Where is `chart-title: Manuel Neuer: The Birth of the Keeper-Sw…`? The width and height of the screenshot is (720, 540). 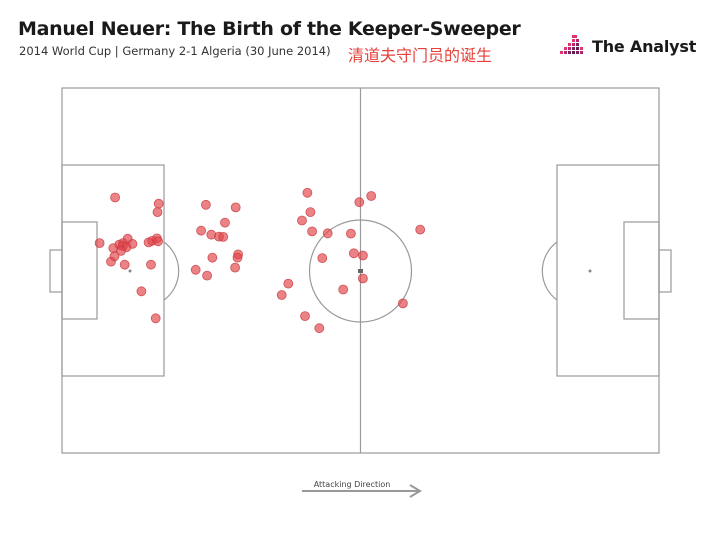 chart-title: Manuel Neuer: The Birth of the Keeper-Sw… is located at coordinates (269, 29).